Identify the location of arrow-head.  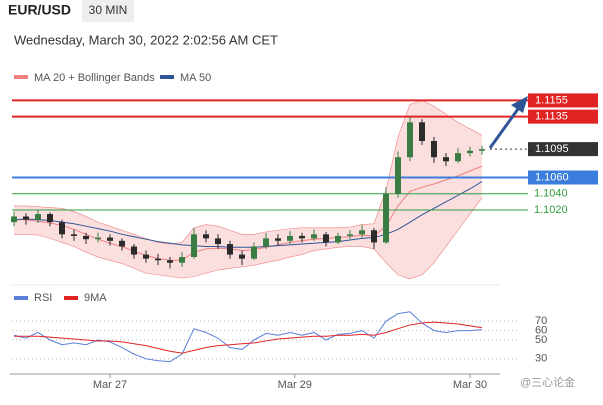
(519, 104).